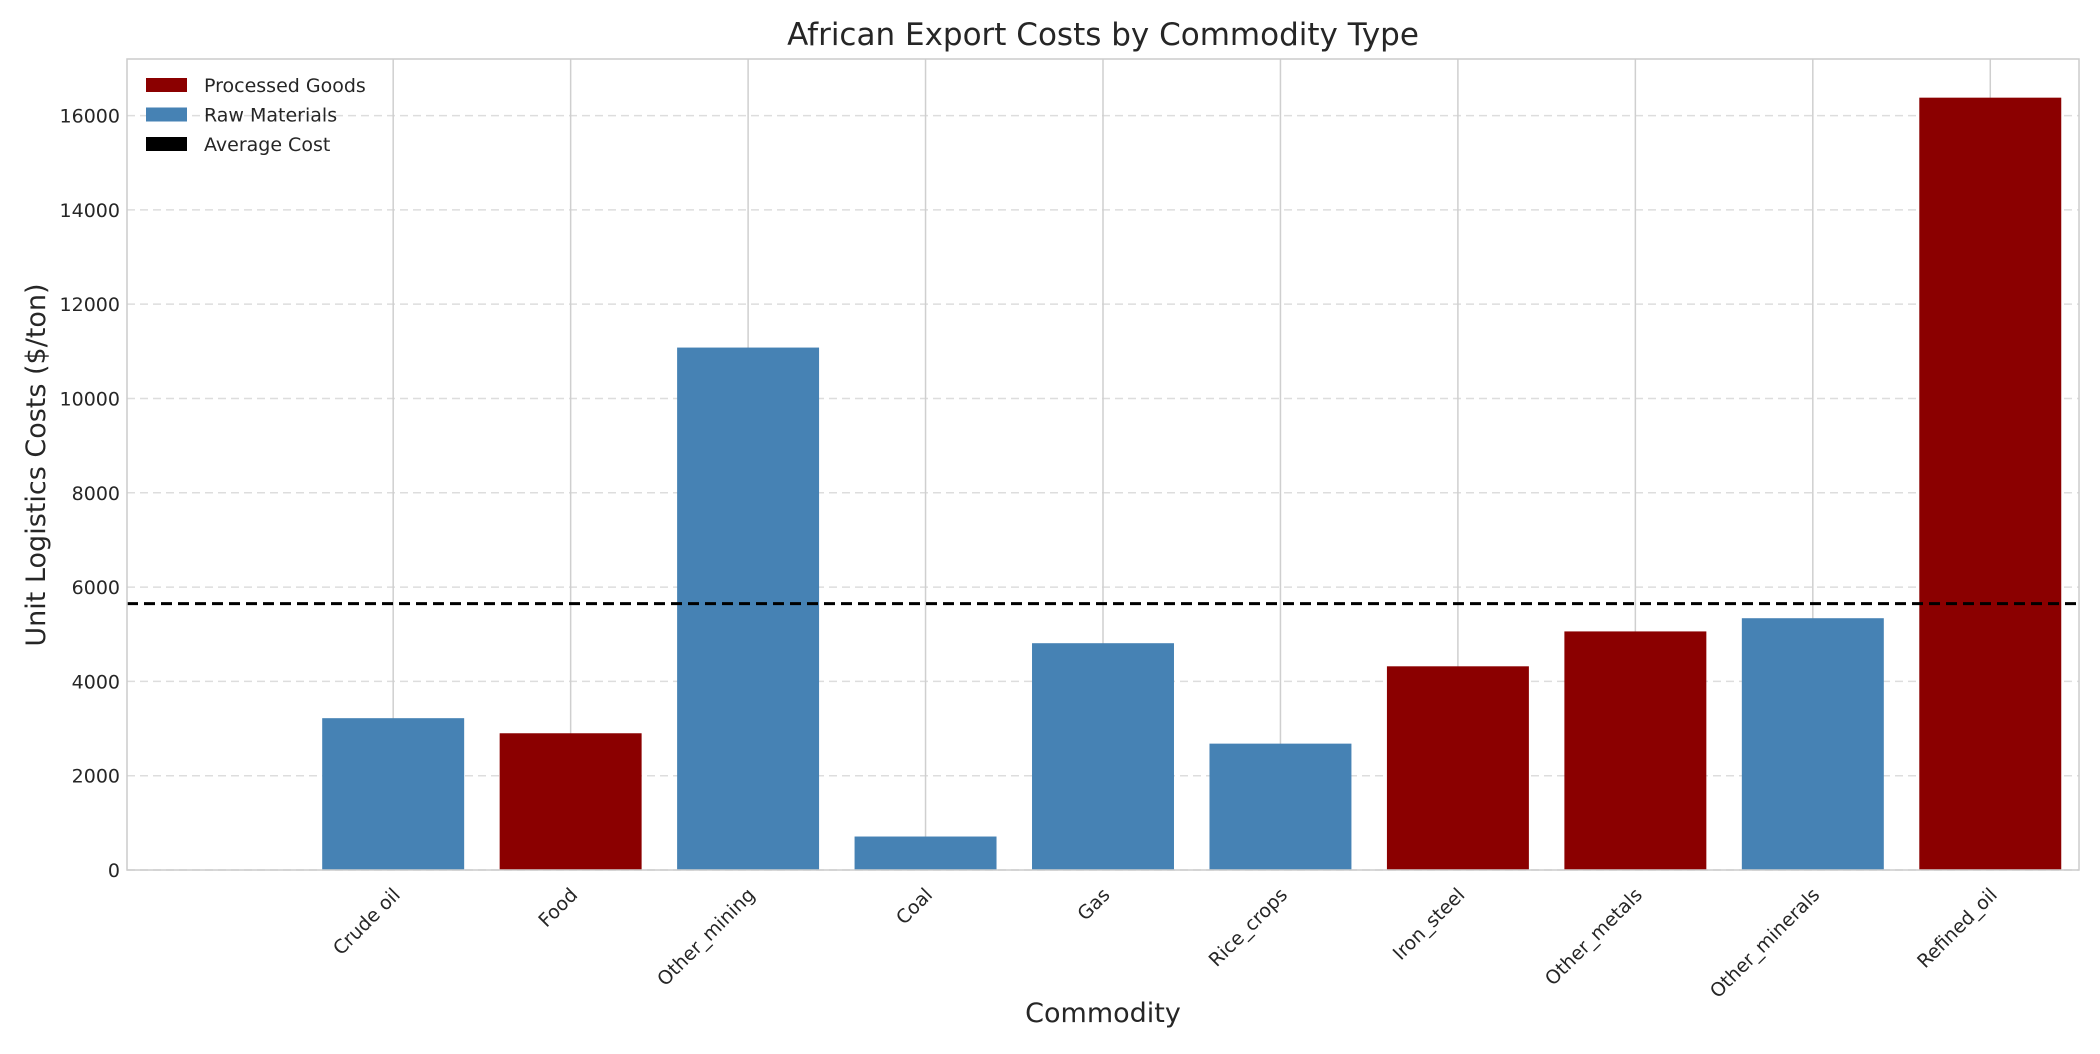 This screenshot has width=2100, height=1054. Describe the element at coordinates (36, 464) in the screenshot. I see `y-axis-label: Unit Logistics Costs ($/ton)` at that location.